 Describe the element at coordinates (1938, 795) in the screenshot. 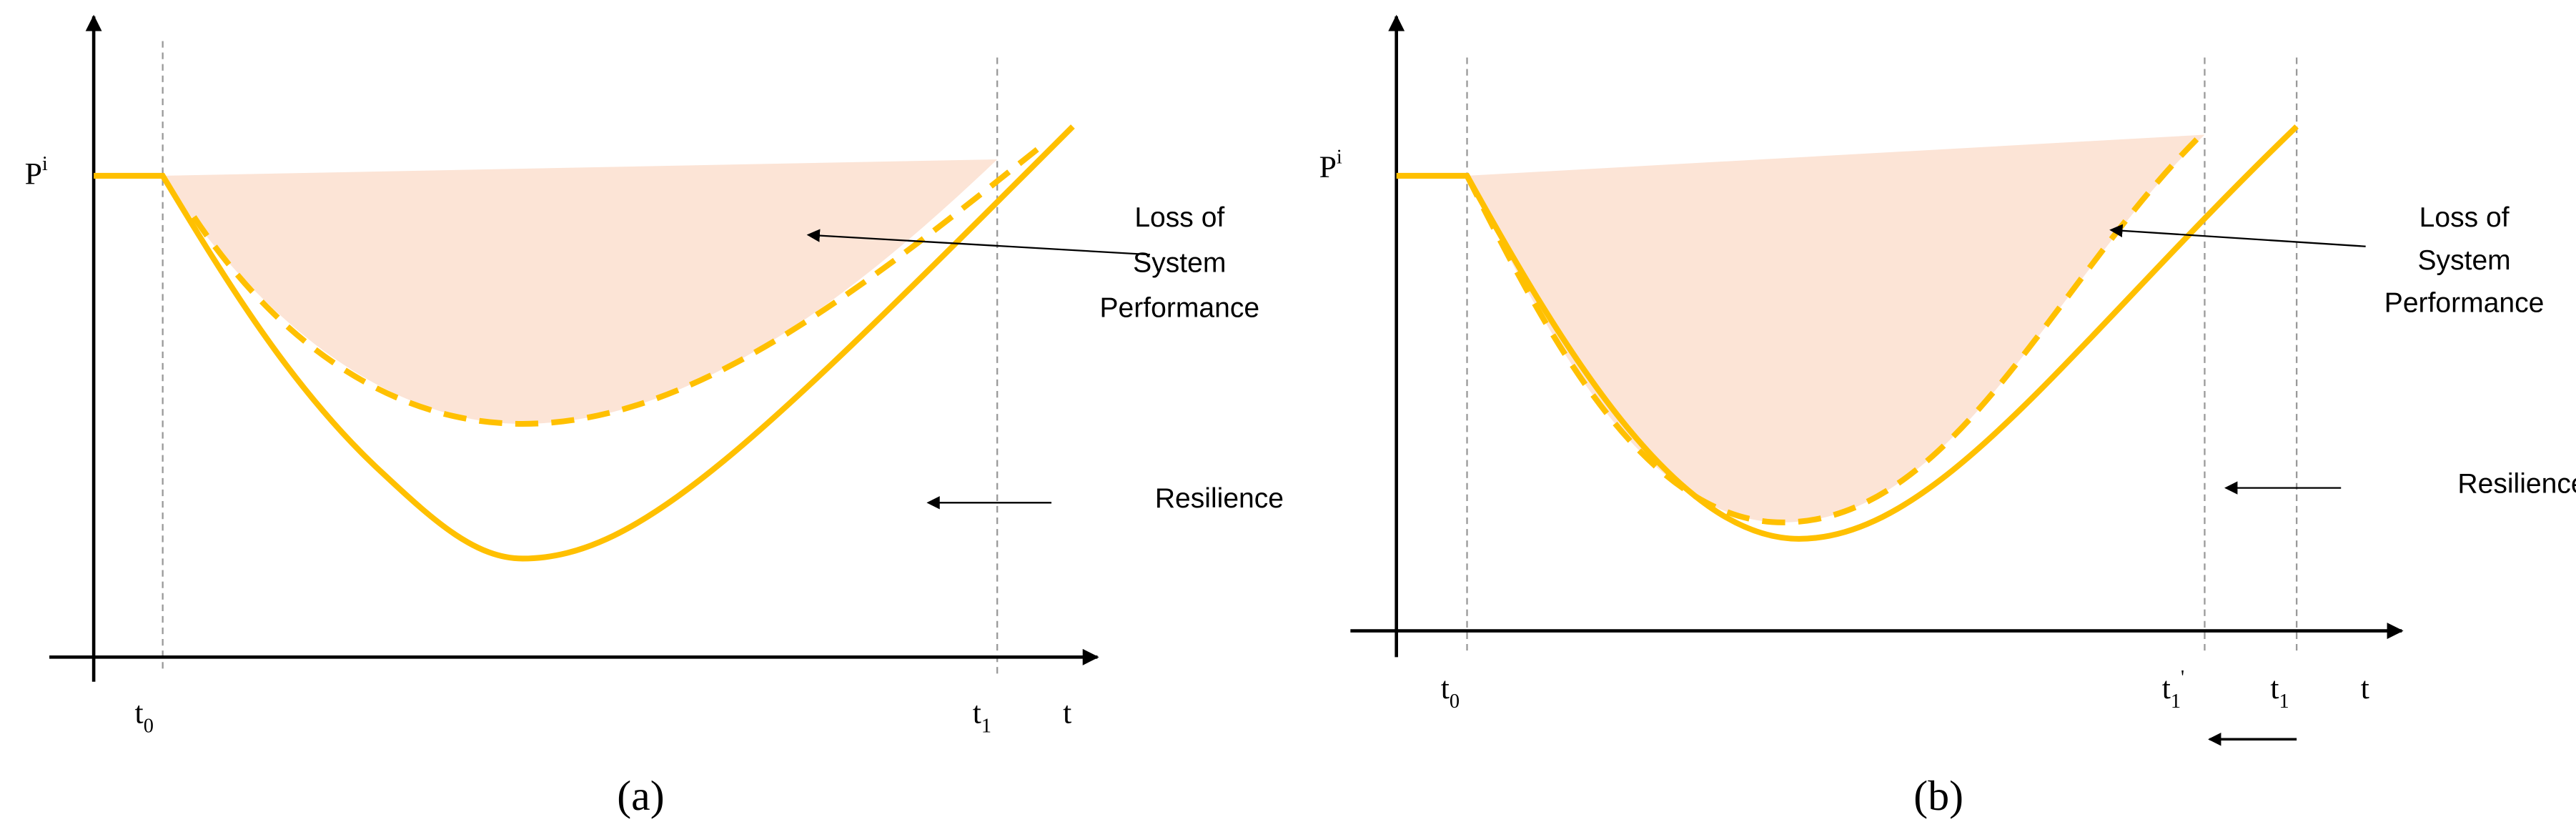

I see `panel-label: (b)` at that location.